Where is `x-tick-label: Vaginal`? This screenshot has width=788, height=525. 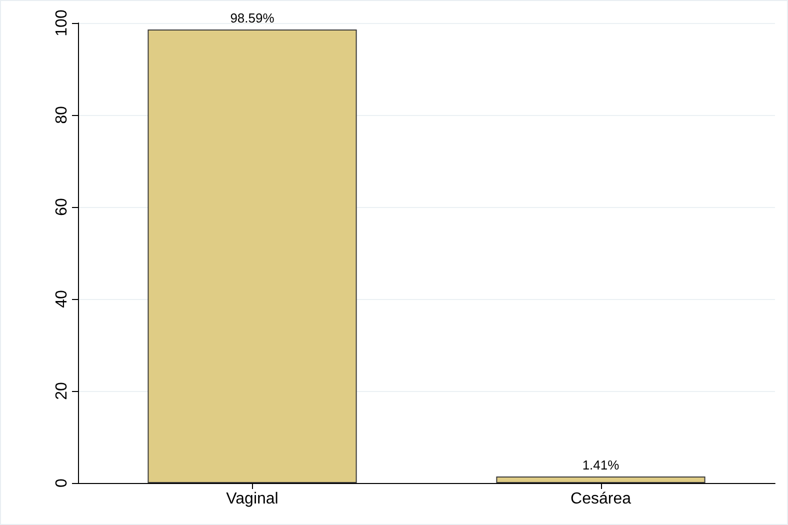 x-tick-label: Vaginal is located at coordinates (252, 499).